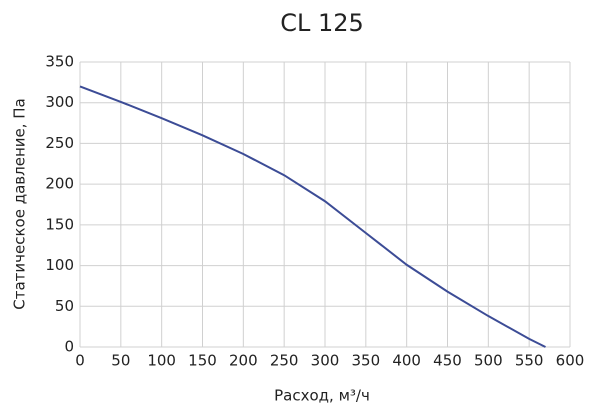  I want to click on x-tick-label: 300, so click(325, 361).